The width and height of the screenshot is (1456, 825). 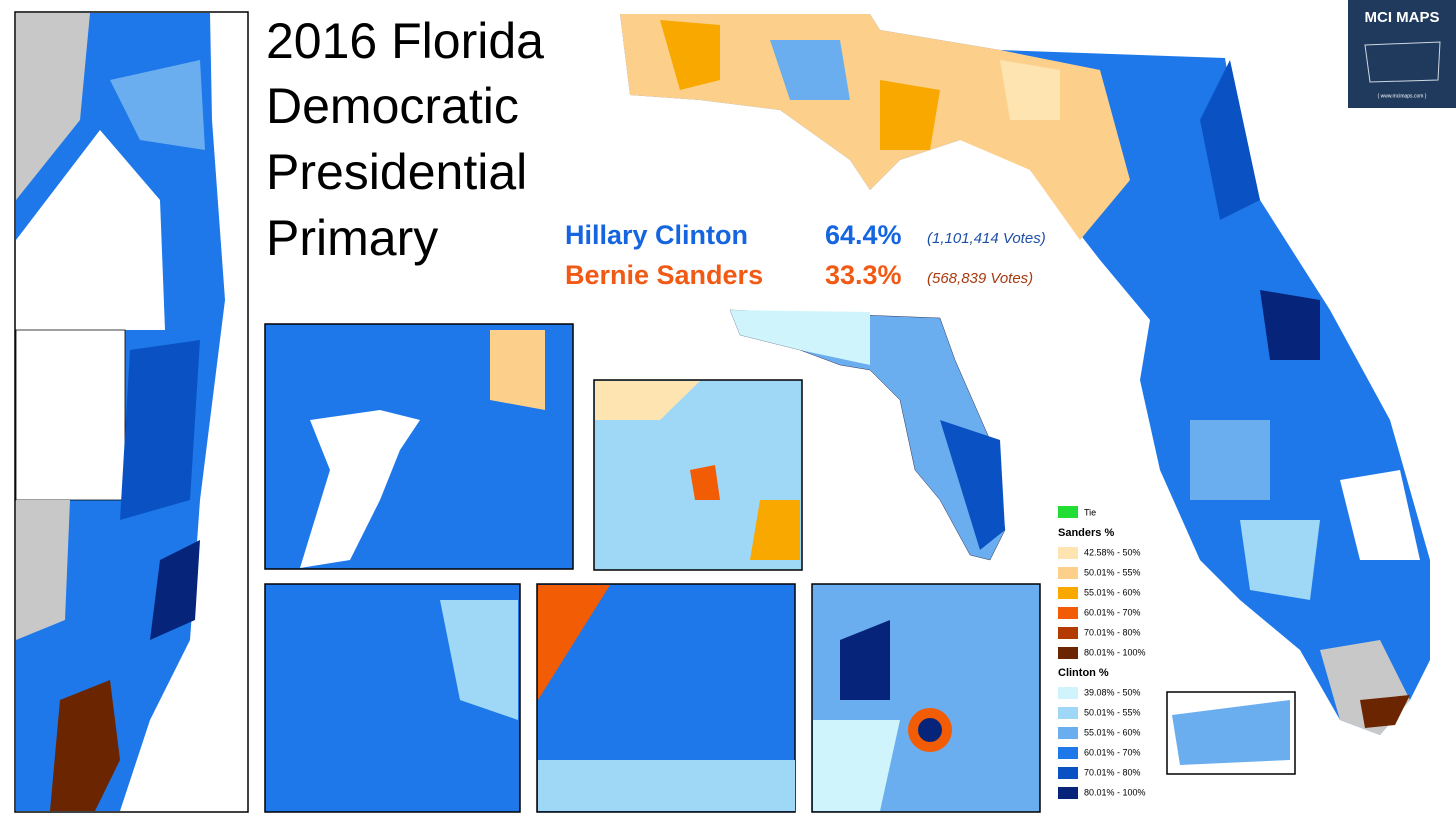 What do you see at coordinates (1090, 512) in the screenshot?
I see `legend-label: Tie` at bounding box center [1090, 512].